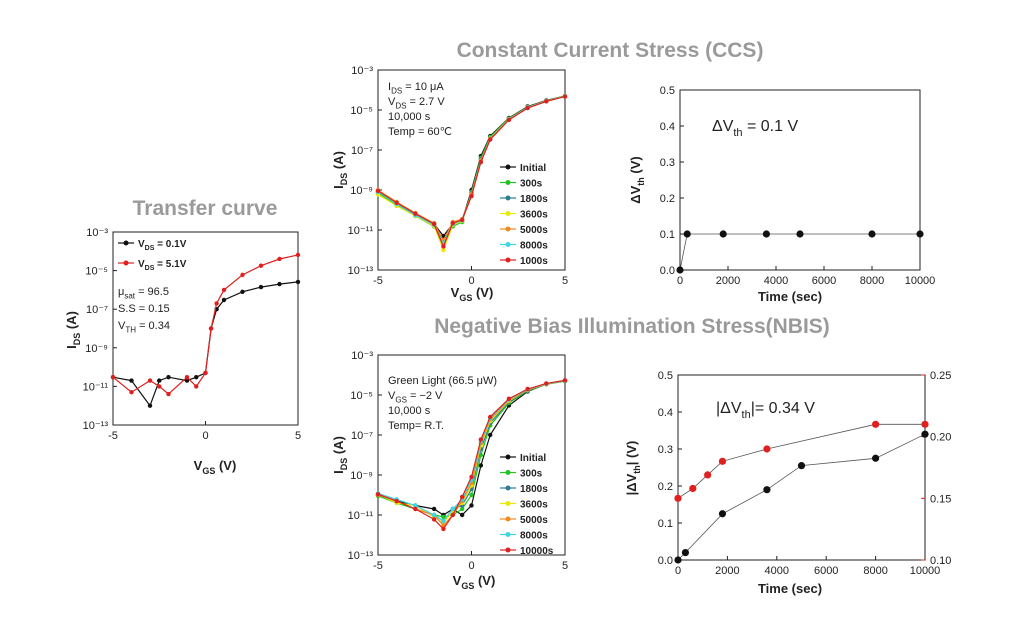 The image size is (1012, 633). I want to click on y-tick-label: 0.5, so click(665, 376).